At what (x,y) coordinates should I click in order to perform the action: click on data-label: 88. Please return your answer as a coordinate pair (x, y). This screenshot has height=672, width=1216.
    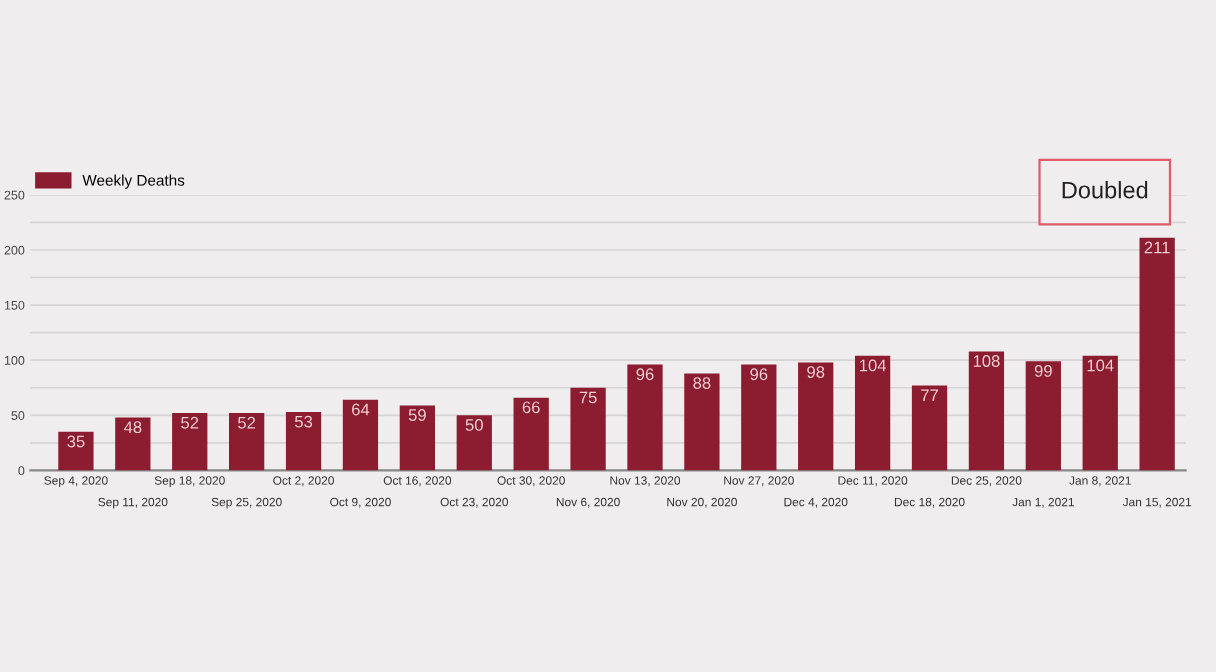
    Looking at the image, I should click on (702, 383).